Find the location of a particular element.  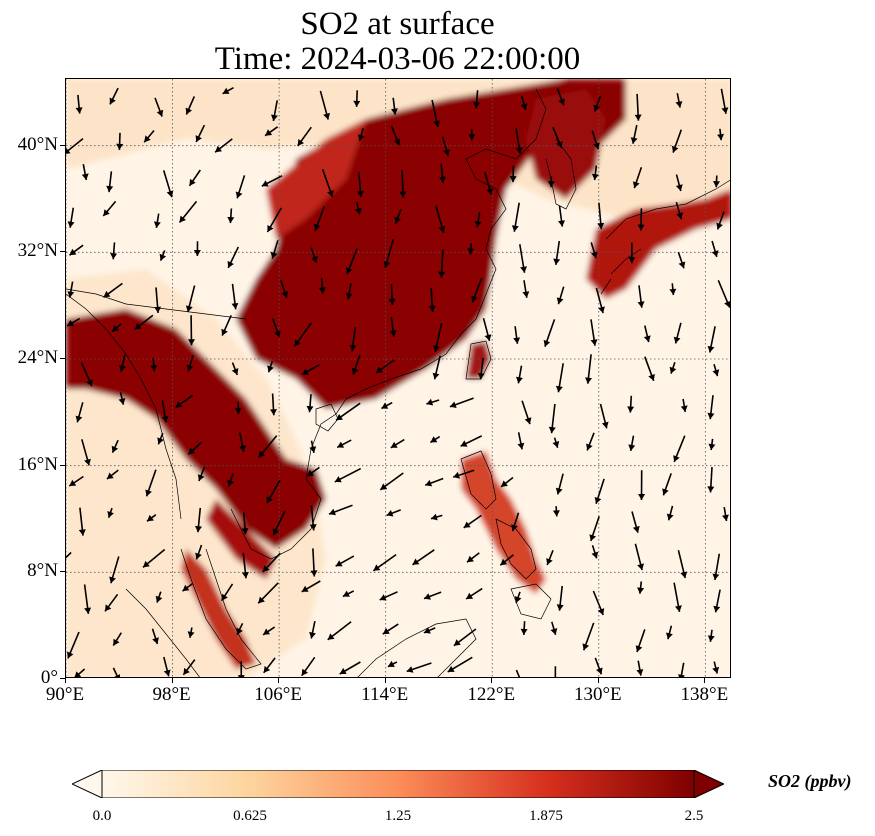

lon-tick-label: 138°E is located at coordinates (704, 694).